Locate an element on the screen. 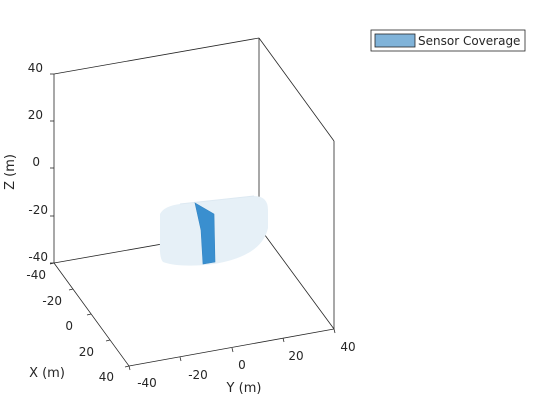  z-tick-label: -20 is located at coordinates (38, 210).